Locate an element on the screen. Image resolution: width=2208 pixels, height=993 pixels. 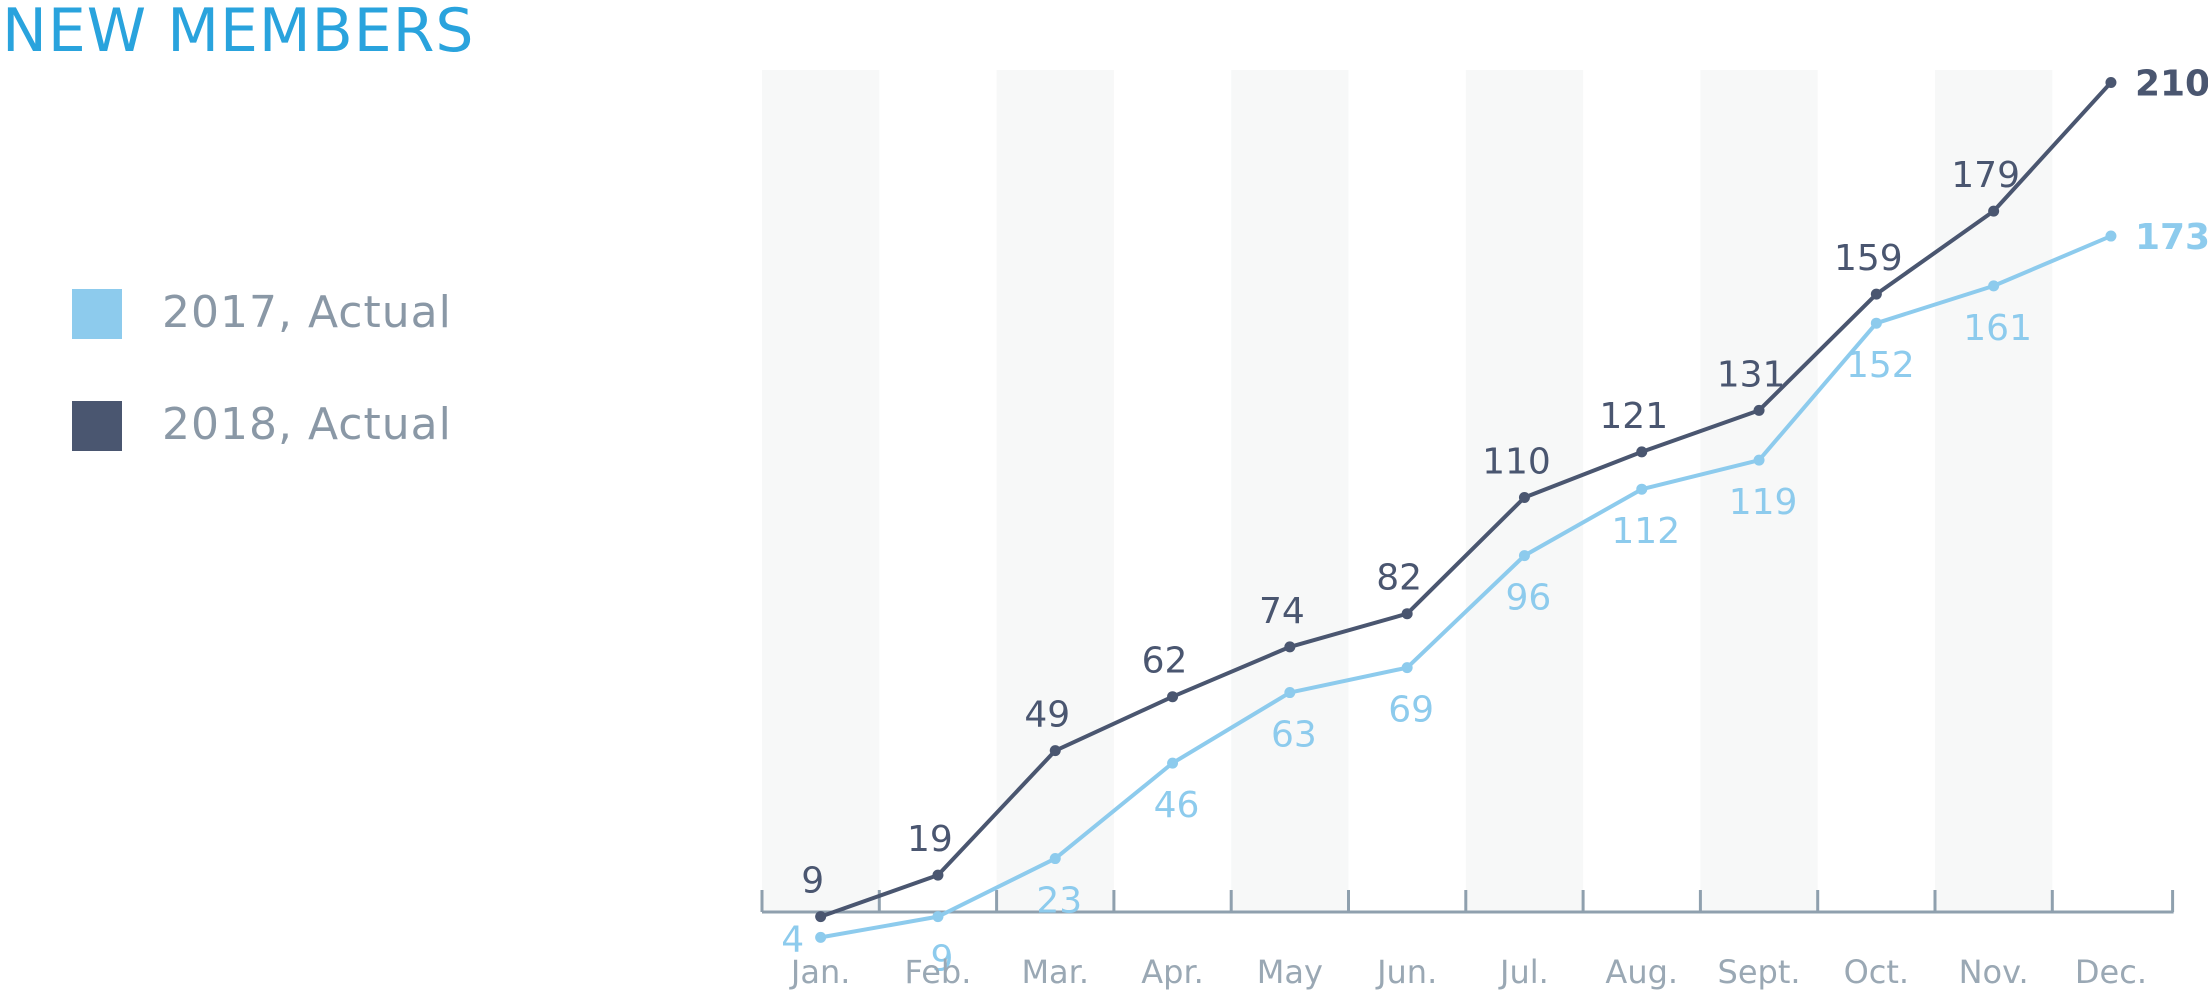
data-label: 173 is located at coordinates (2171, 237).